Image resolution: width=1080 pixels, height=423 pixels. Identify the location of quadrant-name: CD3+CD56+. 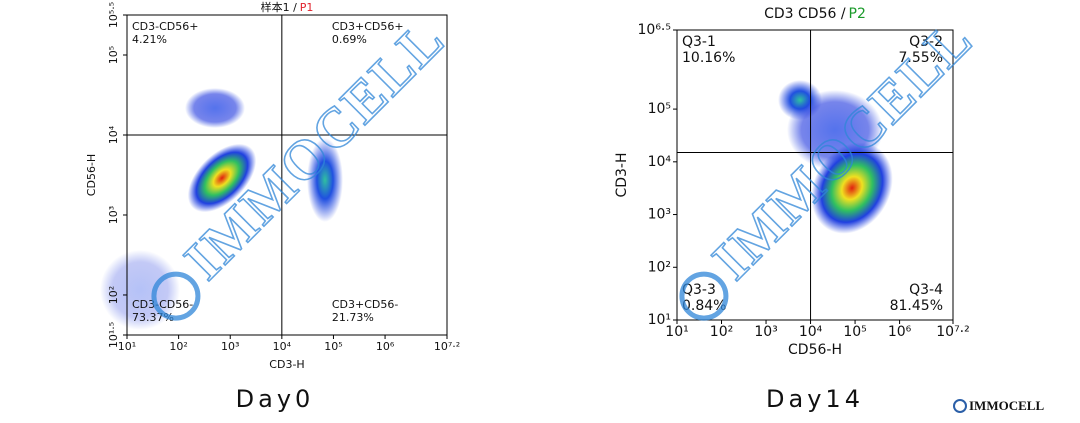
(368, 26).